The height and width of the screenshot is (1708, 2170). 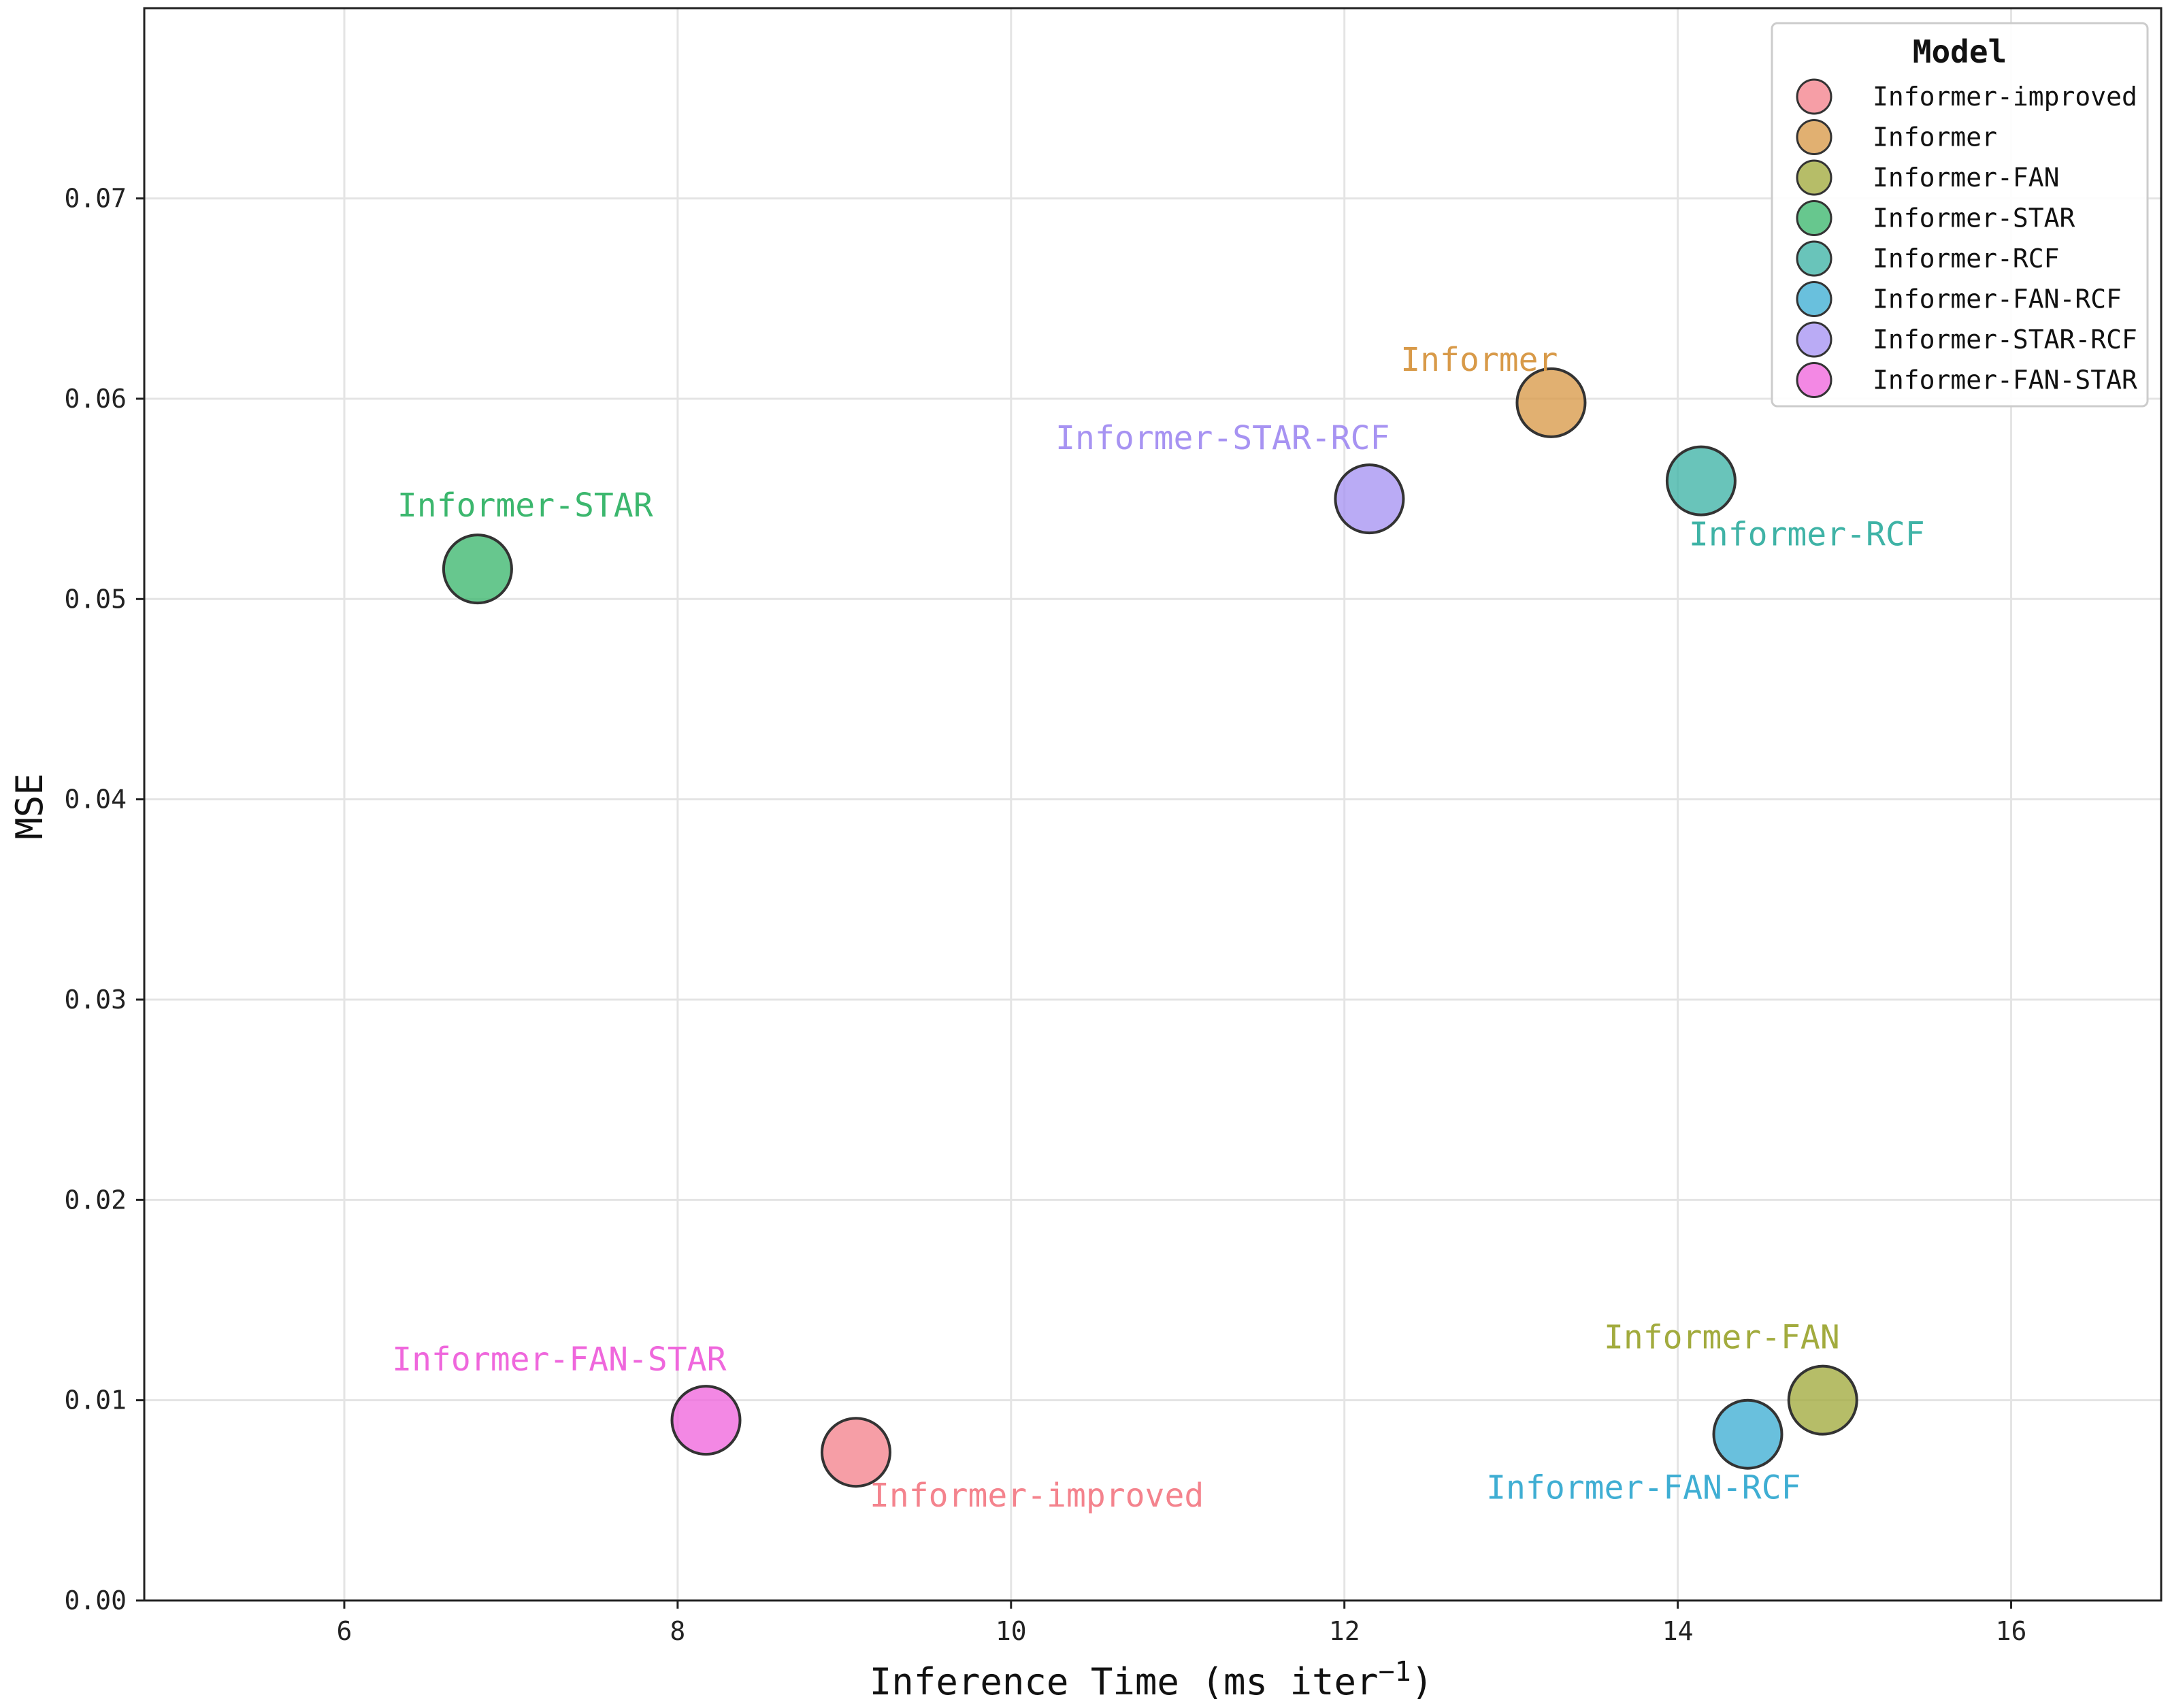 What do you see at coordinates (525, 506) in the screenshot?
I see `point-label: Informer-STAR` at bounding box center [525, 506].